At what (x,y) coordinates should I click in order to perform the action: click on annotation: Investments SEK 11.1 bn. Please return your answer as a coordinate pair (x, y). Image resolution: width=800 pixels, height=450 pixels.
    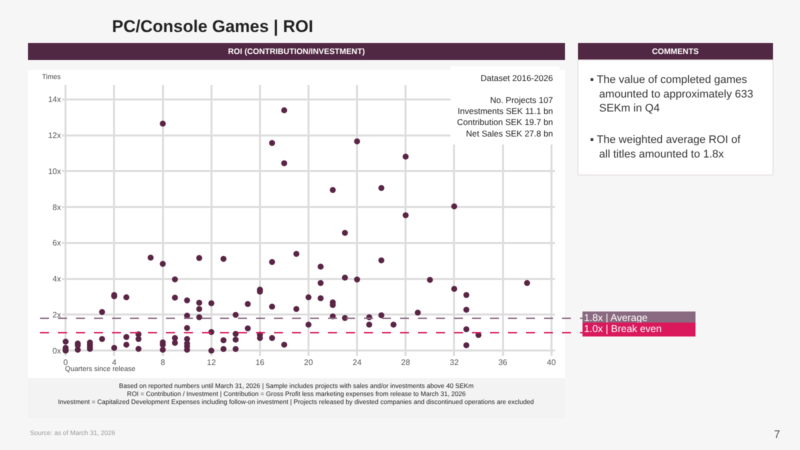
    Looking at the image, I should click on (506, 111).